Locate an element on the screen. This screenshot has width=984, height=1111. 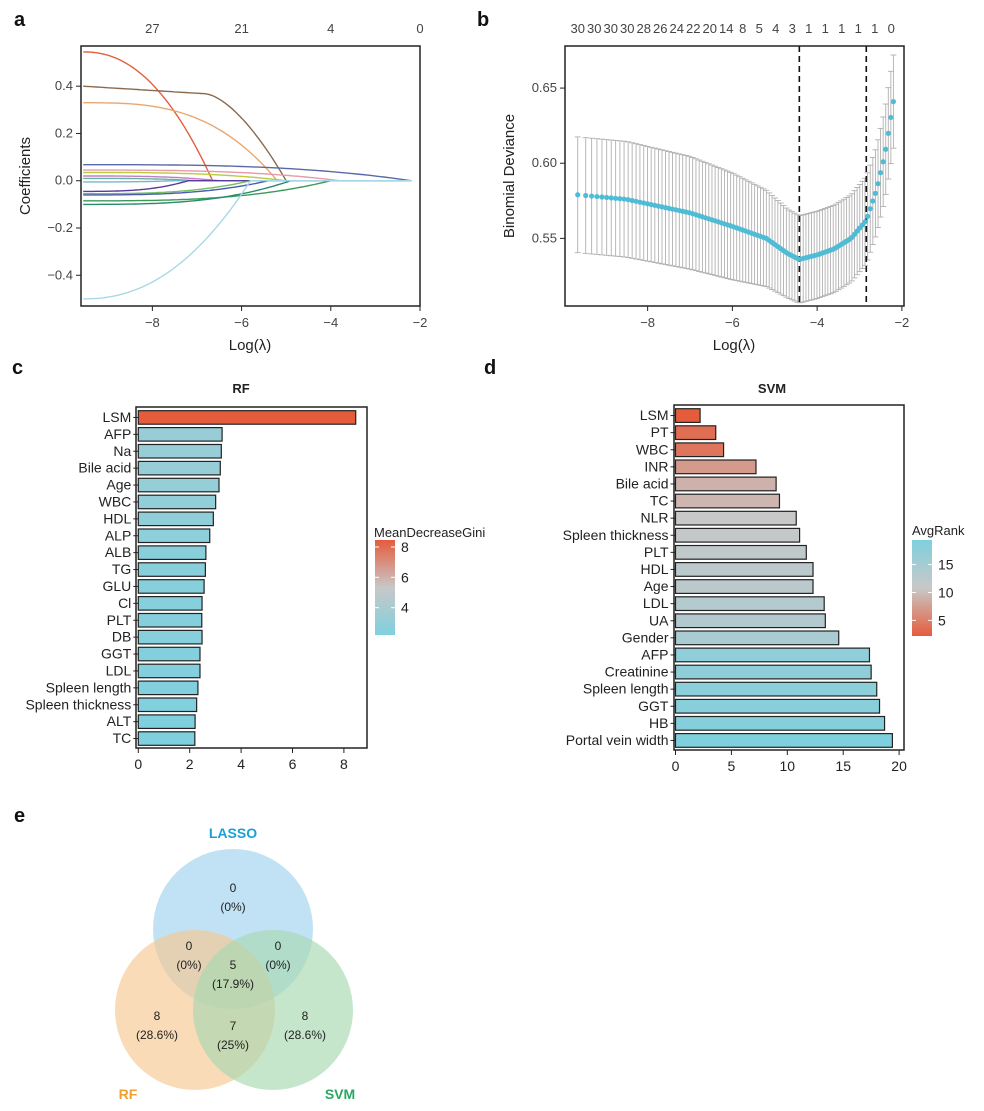
x-tick-label: 4 is located at coordinates (241, 764).